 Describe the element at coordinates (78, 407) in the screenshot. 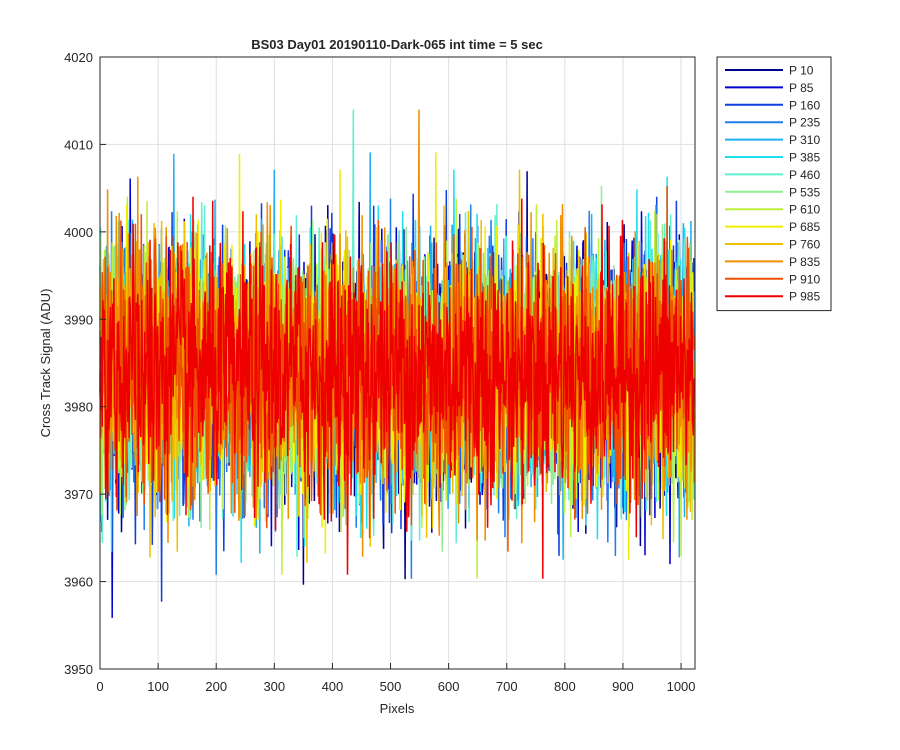

I see `y-tick-label: 3980` at that location.